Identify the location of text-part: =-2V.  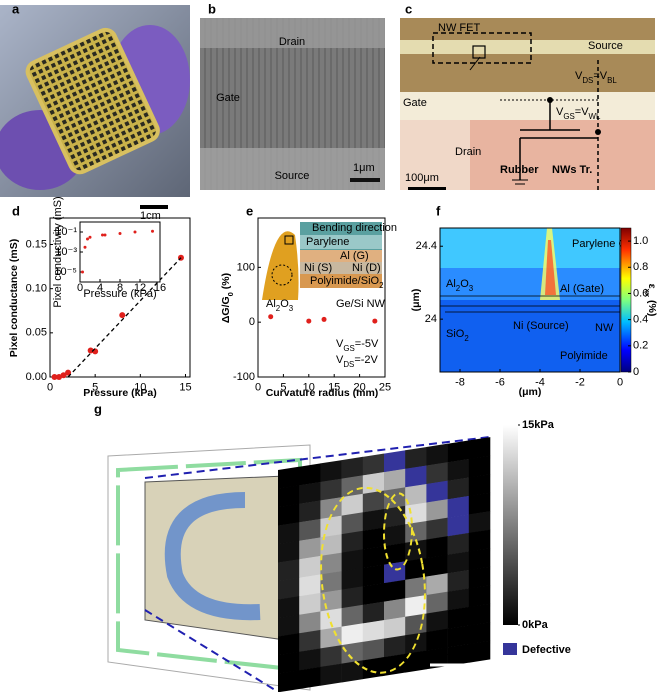
(366, 360).